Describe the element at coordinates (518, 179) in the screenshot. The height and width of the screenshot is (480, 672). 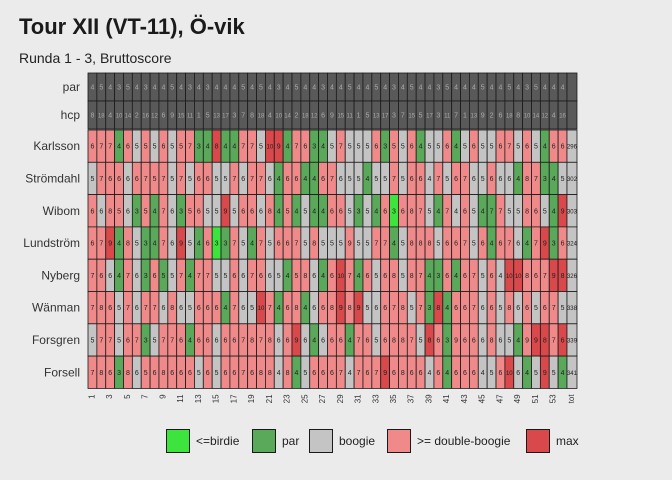
I see `row-strömdahl-cell-value: 4` at that location.